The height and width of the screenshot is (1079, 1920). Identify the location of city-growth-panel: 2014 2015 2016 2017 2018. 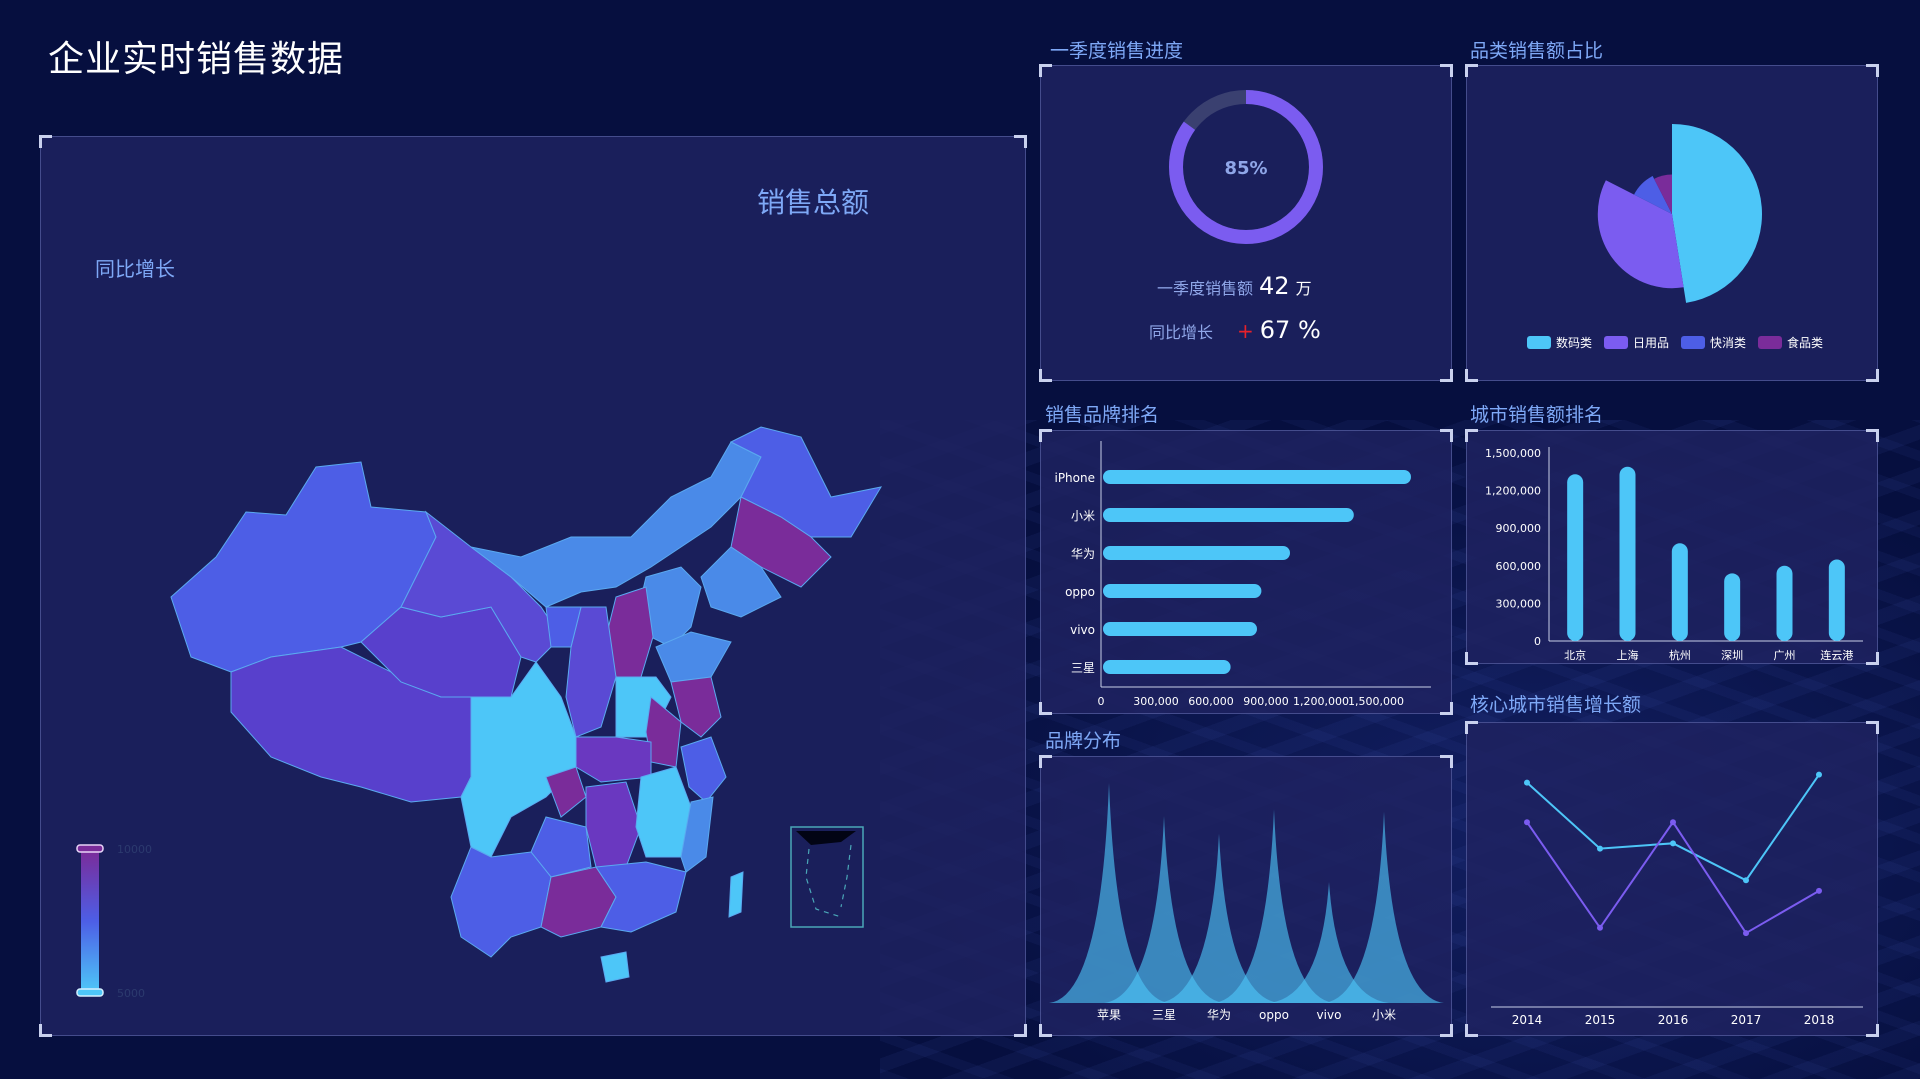
(1672, 879).